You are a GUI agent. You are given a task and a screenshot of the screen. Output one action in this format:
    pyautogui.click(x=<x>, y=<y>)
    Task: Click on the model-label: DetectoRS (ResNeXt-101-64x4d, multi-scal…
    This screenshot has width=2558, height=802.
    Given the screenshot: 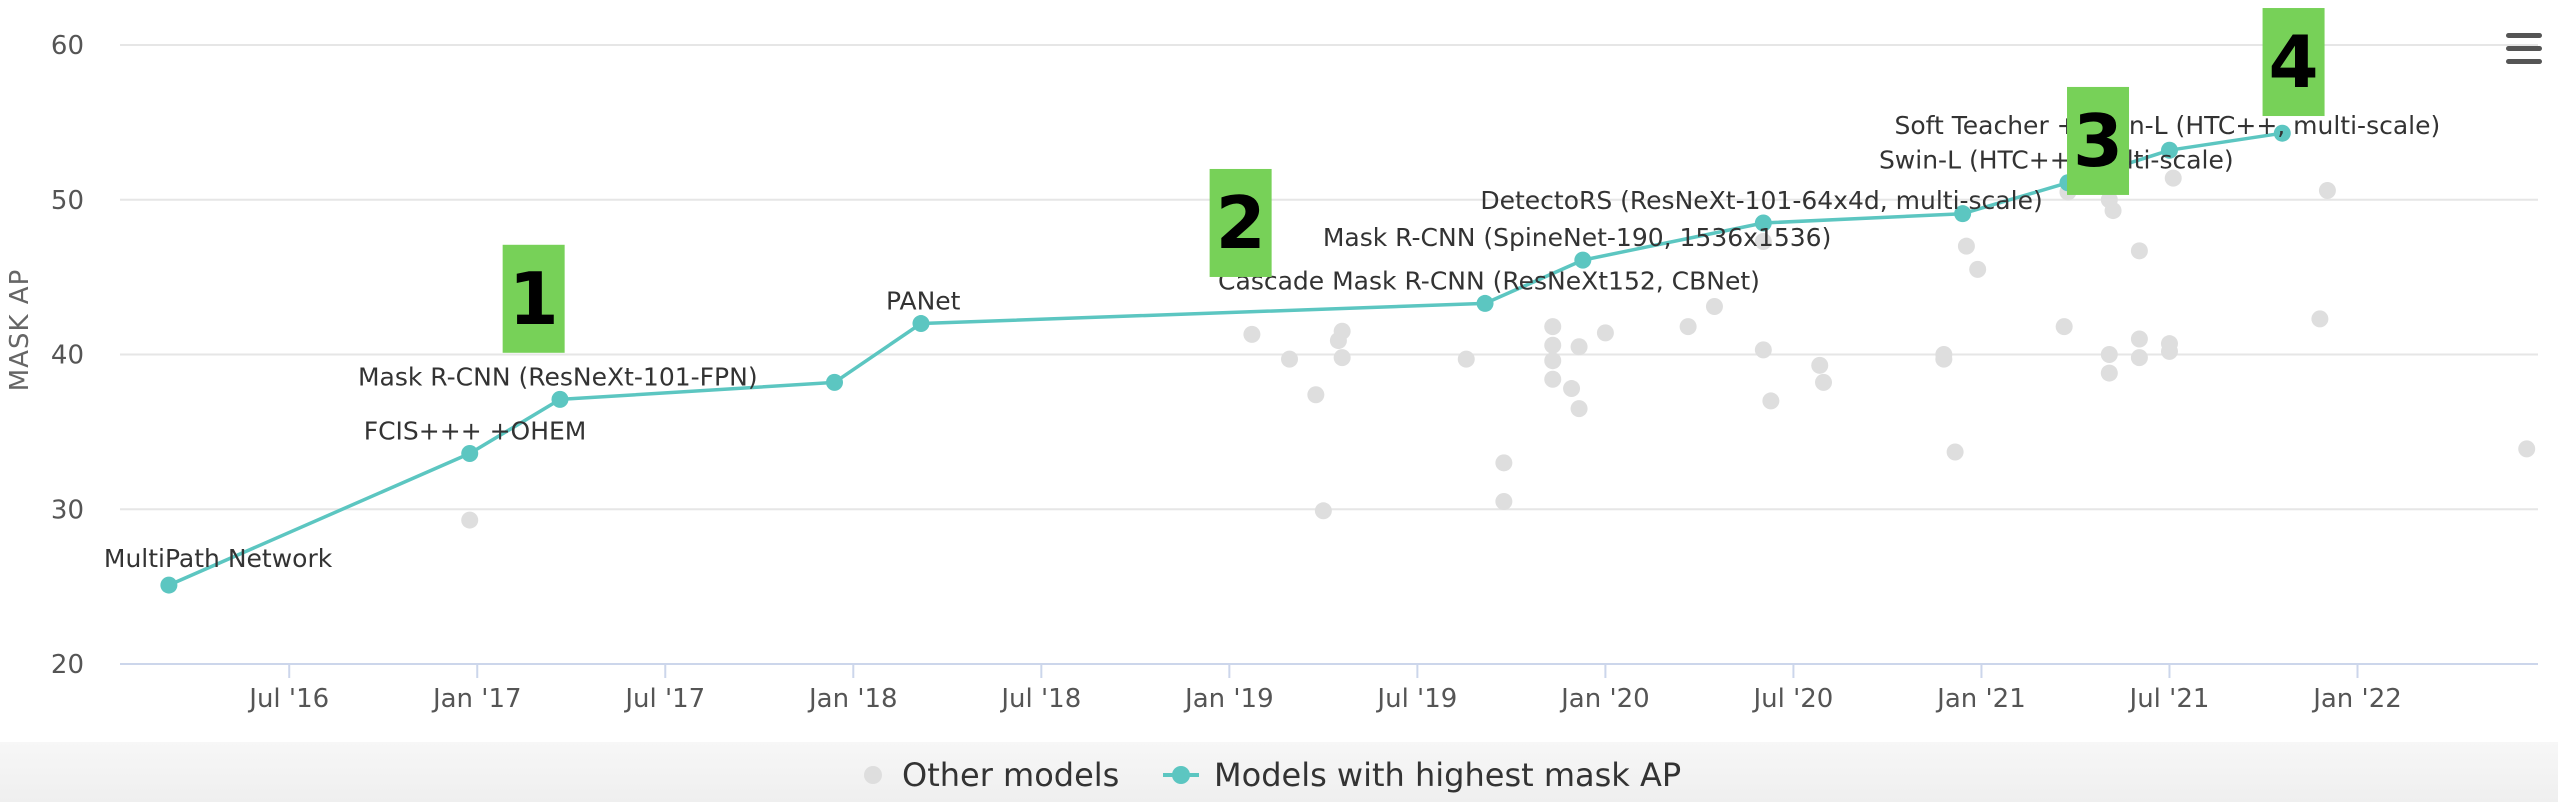 What is the action you would take?
    pyautogui.click(x=1761, y=200)
    